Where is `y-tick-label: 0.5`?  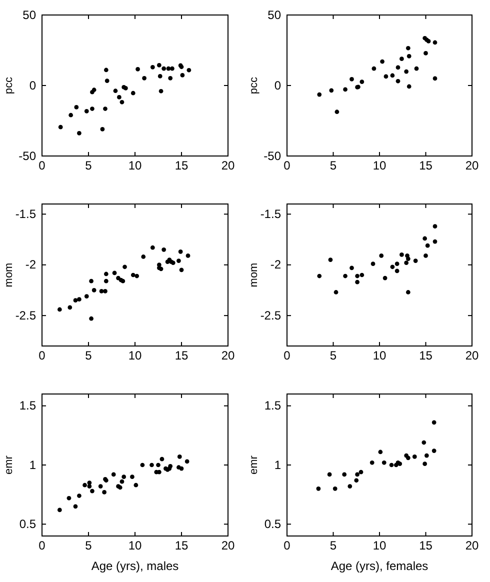
y-tick-label: 0.5 is located at coordinates (273, 524).